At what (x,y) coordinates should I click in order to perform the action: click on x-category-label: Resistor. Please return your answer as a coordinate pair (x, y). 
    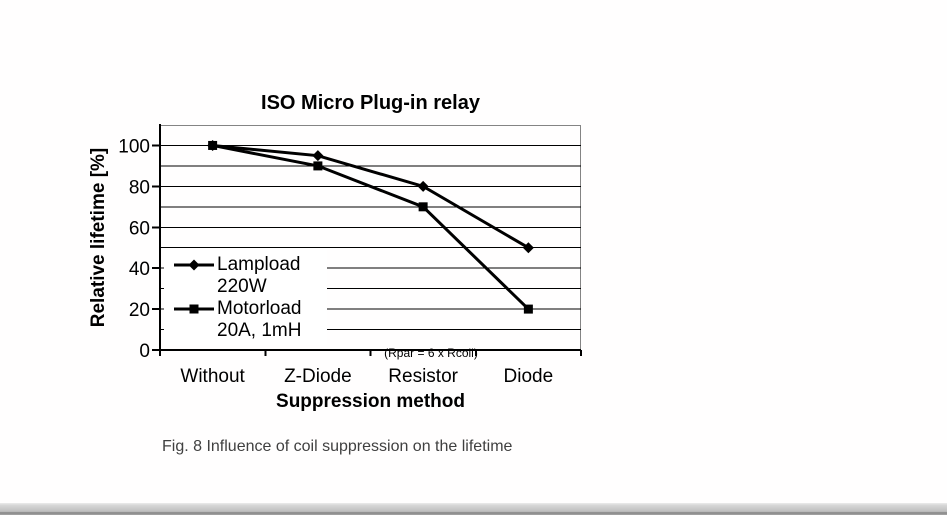
    Looking at the image, I should click on (423, 376).